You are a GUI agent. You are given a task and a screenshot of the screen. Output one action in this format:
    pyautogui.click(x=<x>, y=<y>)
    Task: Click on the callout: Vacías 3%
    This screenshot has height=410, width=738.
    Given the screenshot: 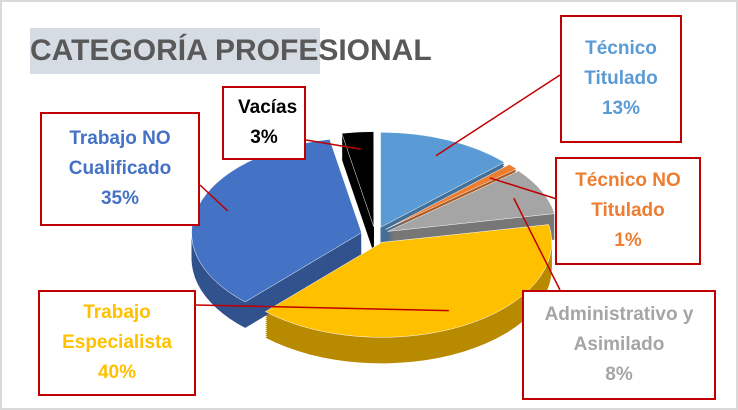 What is the action you would take?
    pyautogui.click(x=264, y=123)
    